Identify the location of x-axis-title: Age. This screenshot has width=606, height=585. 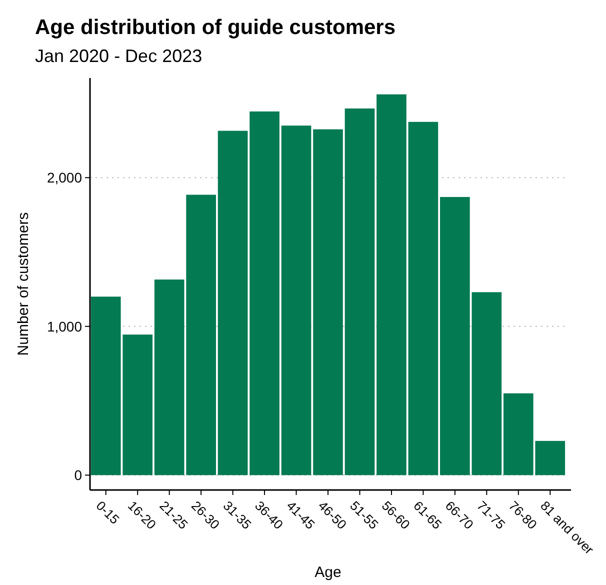
(328, 572).